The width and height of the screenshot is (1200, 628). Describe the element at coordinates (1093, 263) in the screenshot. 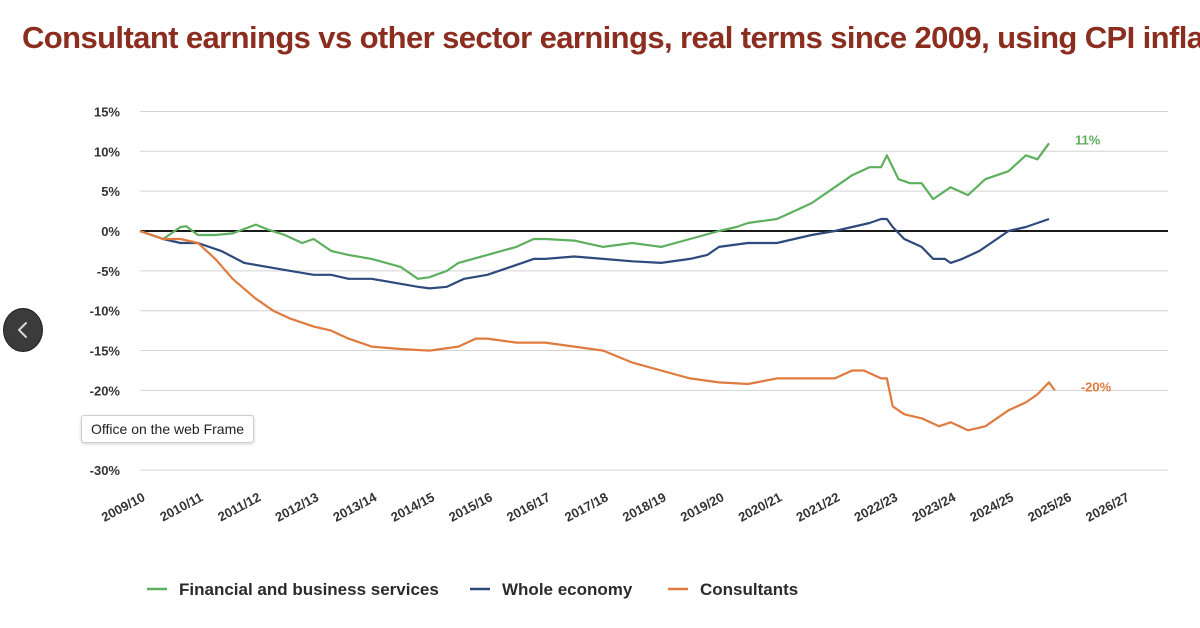

I see `end-labels: 11% -20%` at that location.